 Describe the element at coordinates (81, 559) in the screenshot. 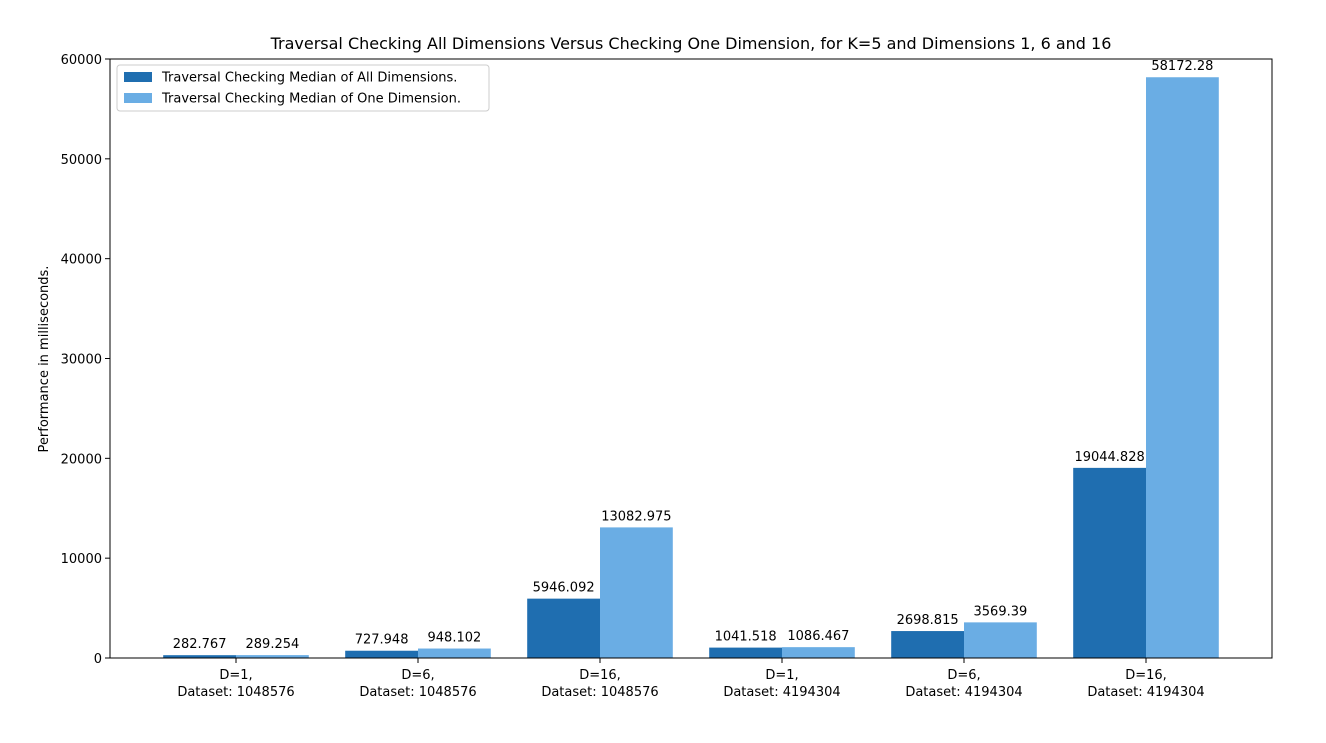

I see `y-tick-label: 10000` at that location.